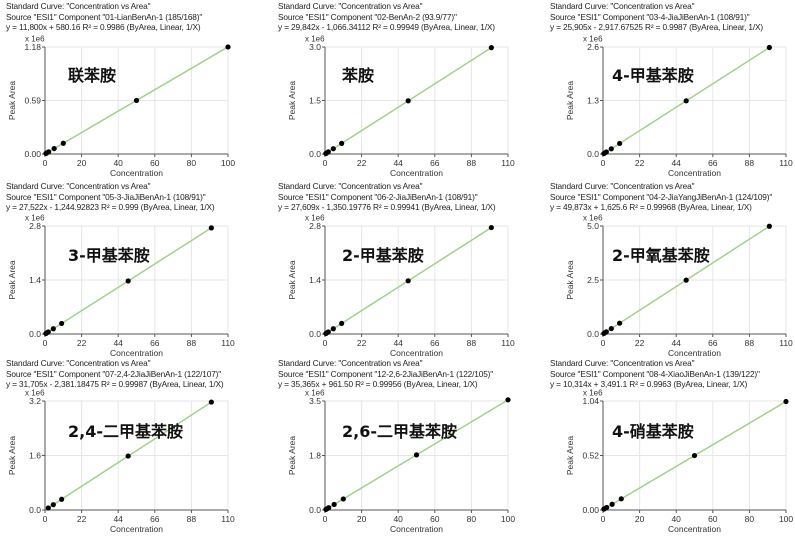 This screenshot has width=795, height=539. Describe the element at coordinates (383, 255) in the screenshot. I see `compound-label: 2-甲基苯胺` at that location.